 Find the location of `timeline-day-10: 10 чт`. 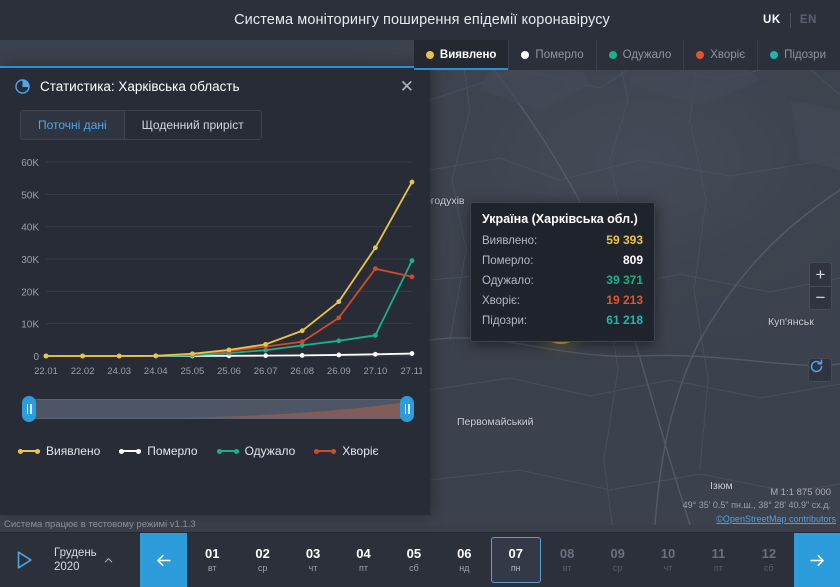

timeline-day-10: 10 чт is located at coordinates (668, 560).